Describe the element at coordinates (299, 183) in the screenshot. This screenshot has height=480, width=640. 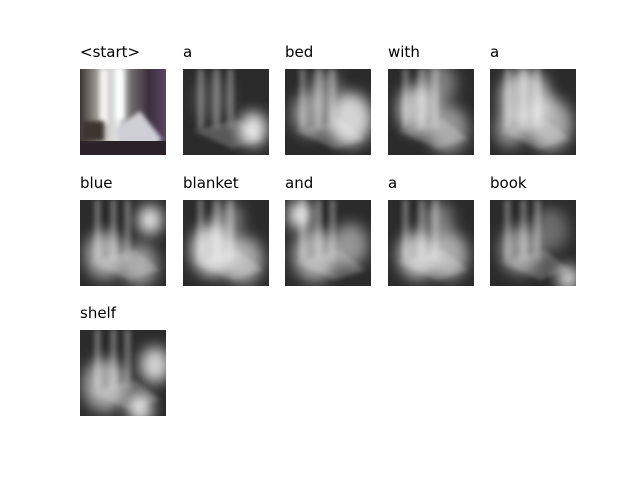
I see `caption-word: and` at that location.